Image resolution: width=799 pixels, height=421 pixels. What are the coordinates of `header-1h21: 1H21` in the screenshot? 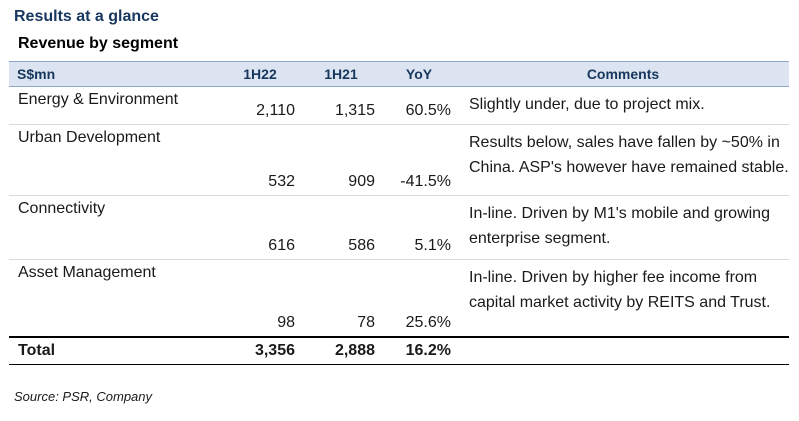 It's located at (341, 74).